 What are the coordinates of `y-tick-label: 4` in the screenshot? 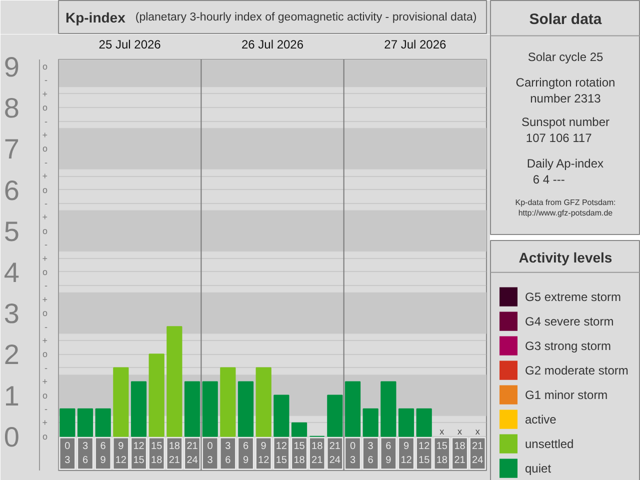 It's located at (12, 272).